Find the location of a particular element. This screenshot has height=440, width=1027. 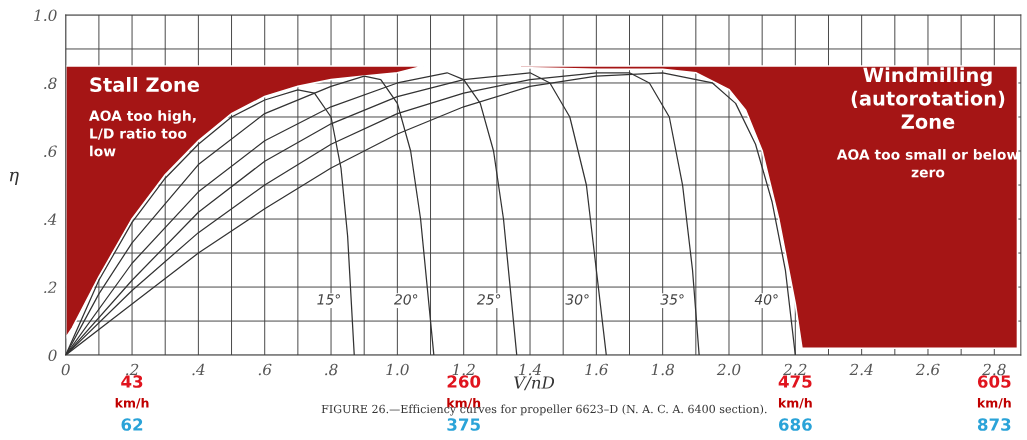

x-tick-label: 2.2 is located at coordinates (795, 369).